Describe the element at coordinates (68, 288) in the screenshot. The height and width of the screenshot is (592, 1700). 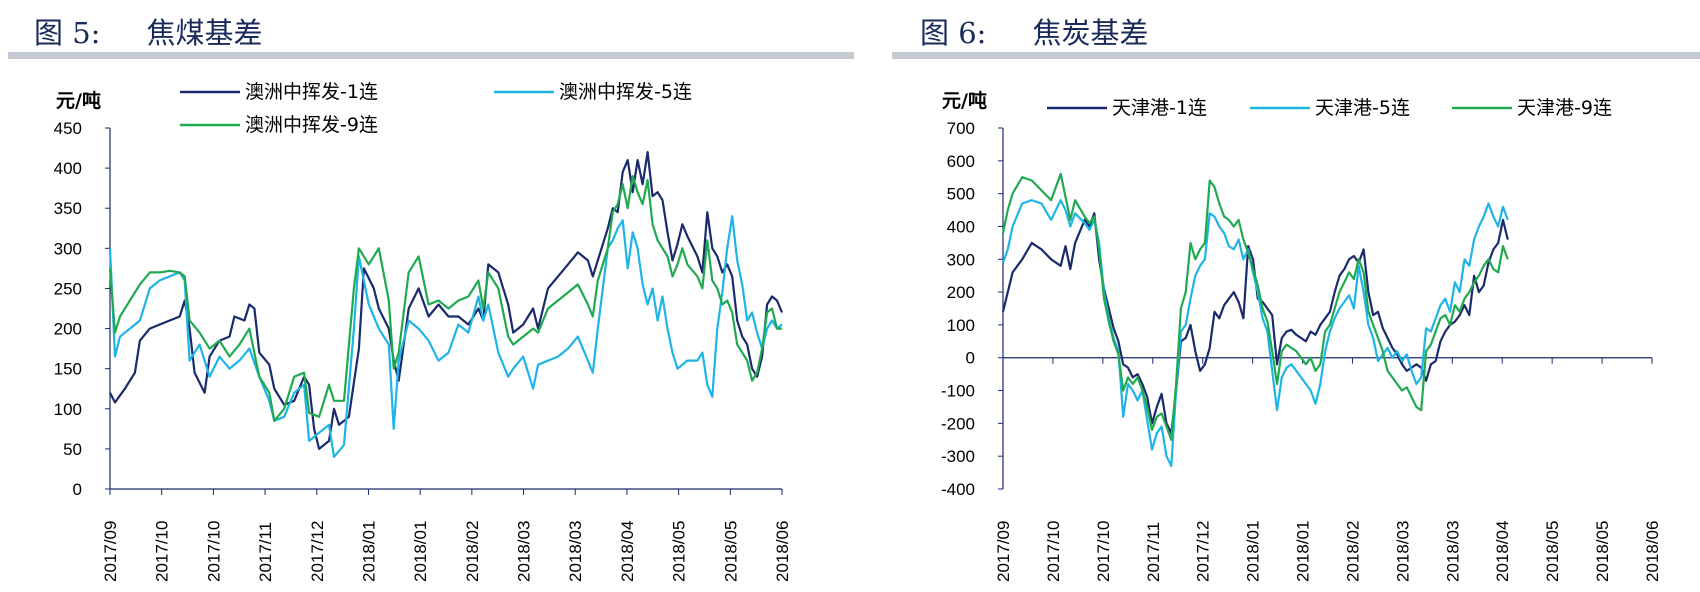
I see `y-tick-label: 250` at that location.